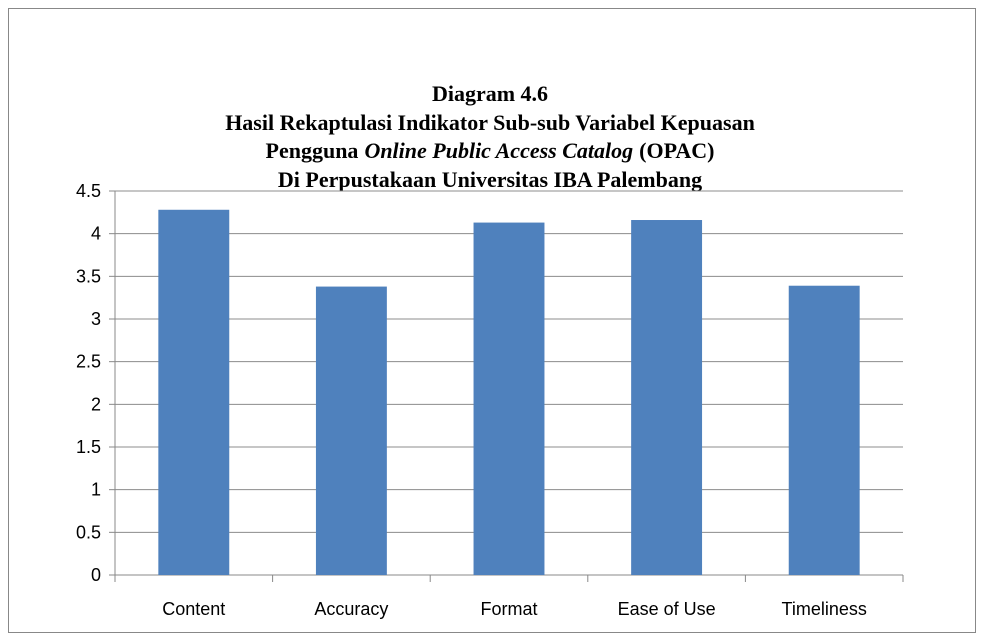 This screenshot has width=984, height=641. Describe the element at coordinates (88, 276) in the screenshot. I see `y-tick-label: 3.5` at that location.